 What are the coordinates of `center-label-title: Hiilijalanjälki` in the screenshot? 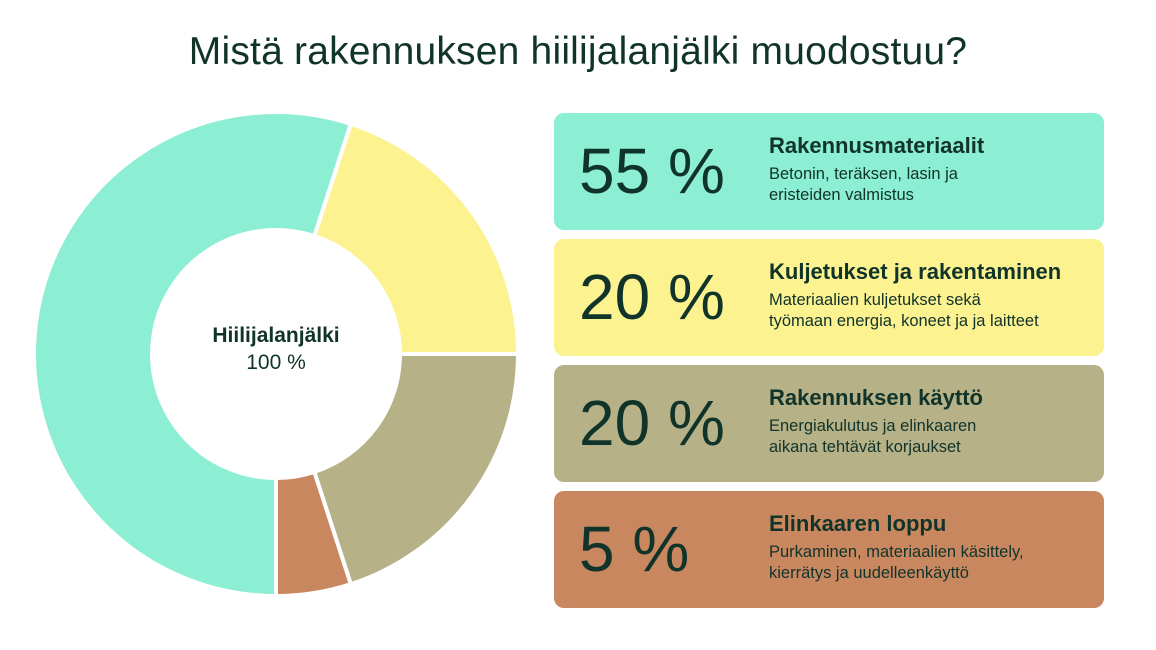 It's located at (276, 335).